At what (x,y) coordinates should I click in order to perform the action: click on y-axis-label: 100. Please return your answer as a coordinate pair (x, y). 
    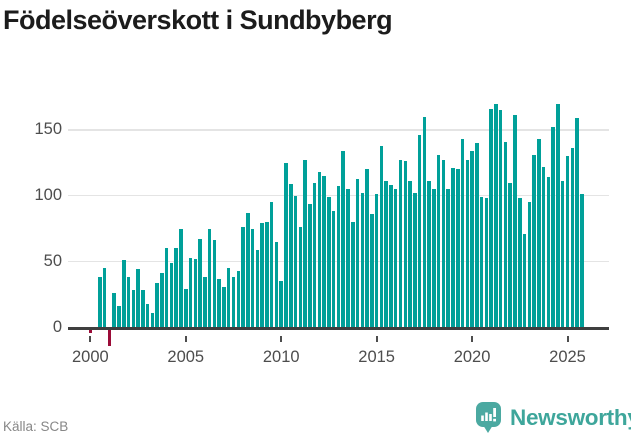
    Looking at the image, I should click on (48, 195).